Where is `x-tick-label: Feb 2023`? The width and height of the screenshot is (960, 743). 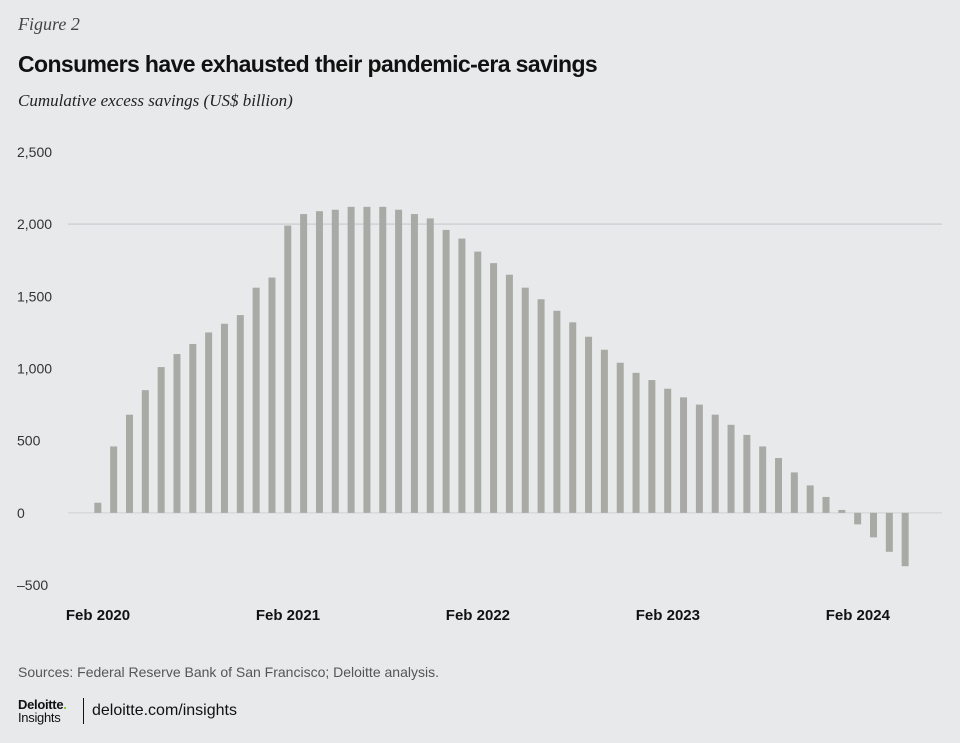
x-tick-label: Feb 2023 is located at coordinates (668, 615).